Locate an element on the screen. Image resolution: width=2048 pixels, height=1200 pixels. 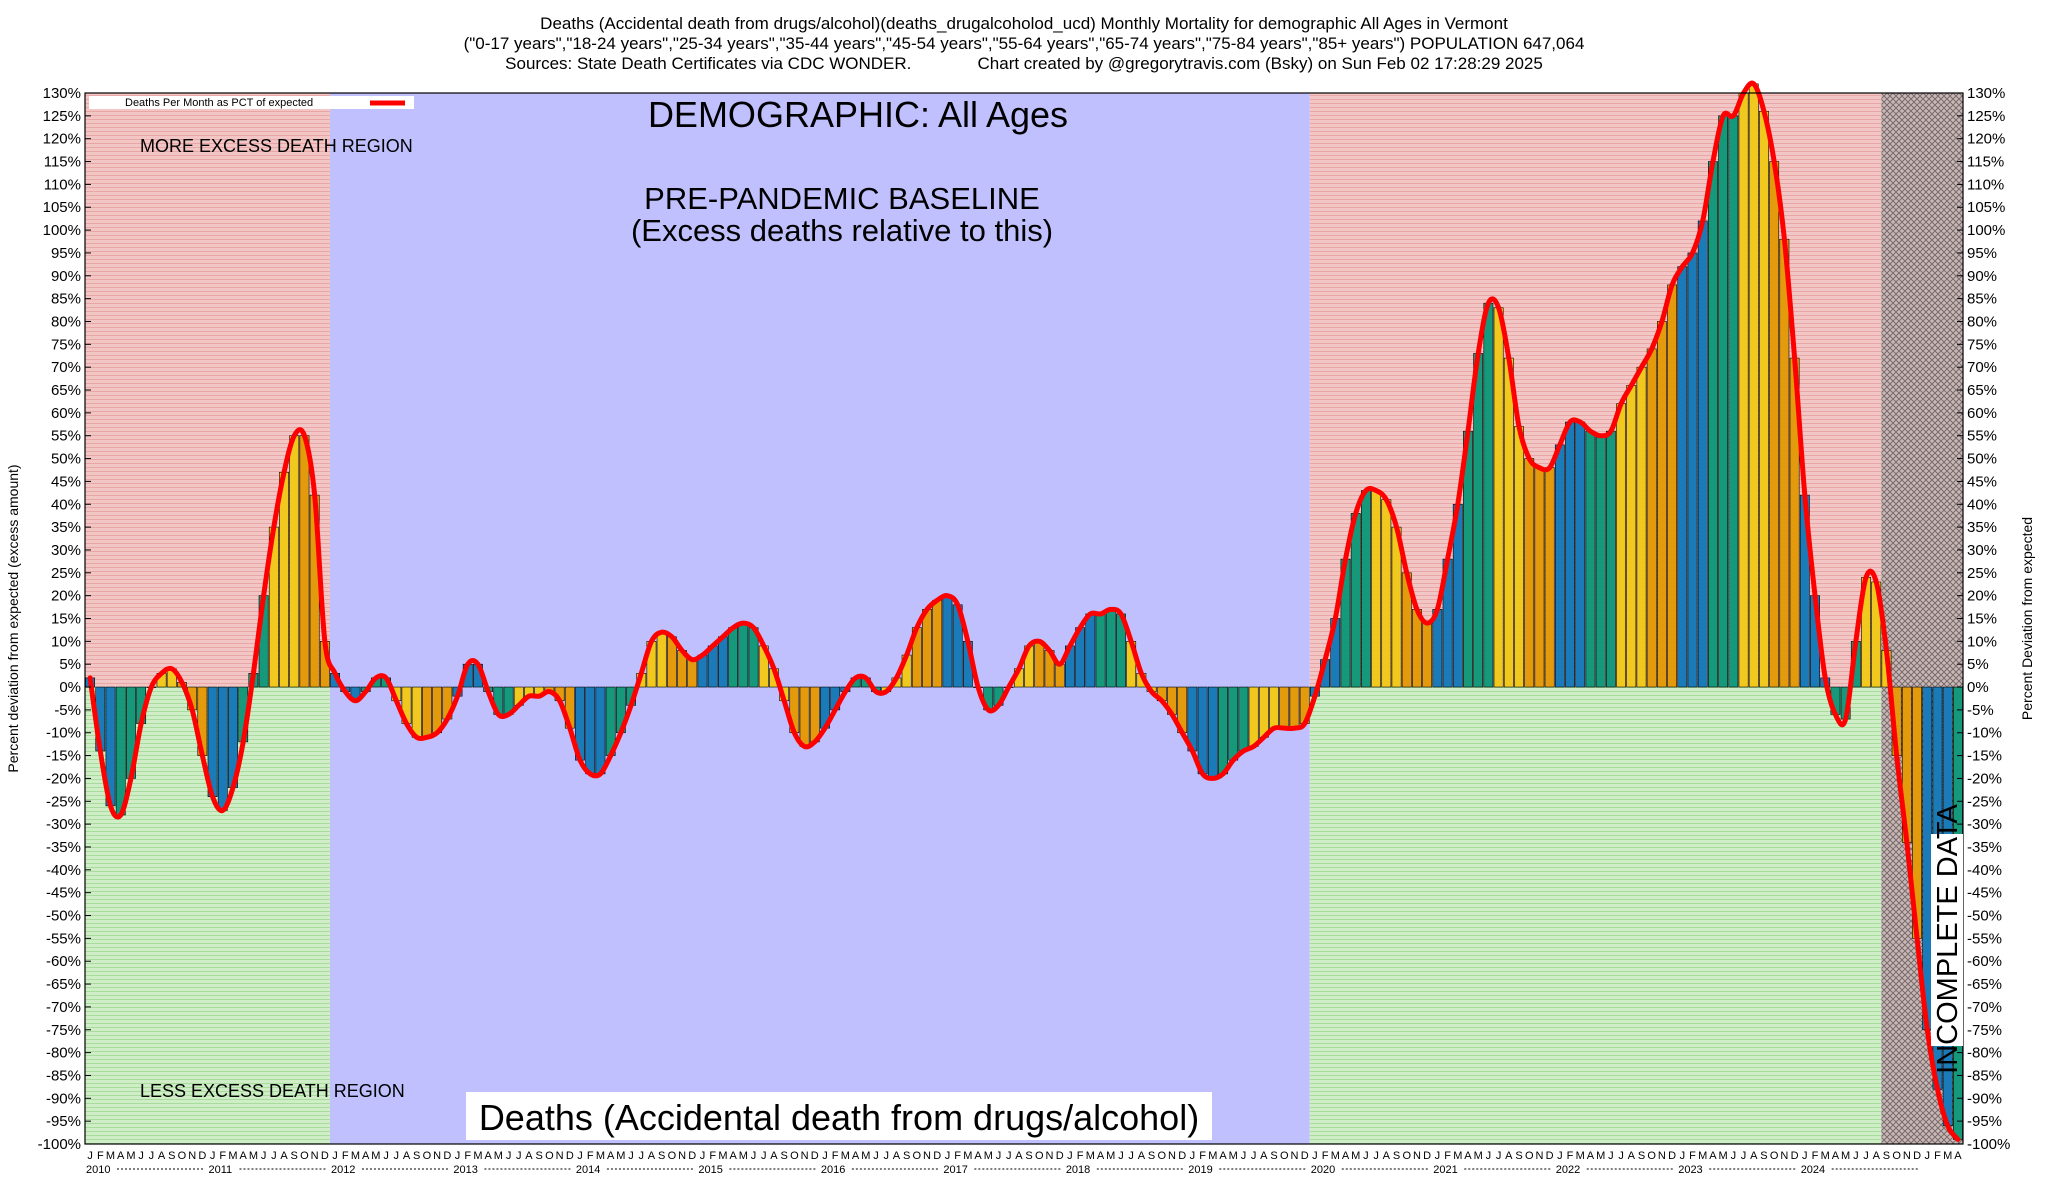
y-tick-label-right: 60% is located at coordinates (1982, 413).